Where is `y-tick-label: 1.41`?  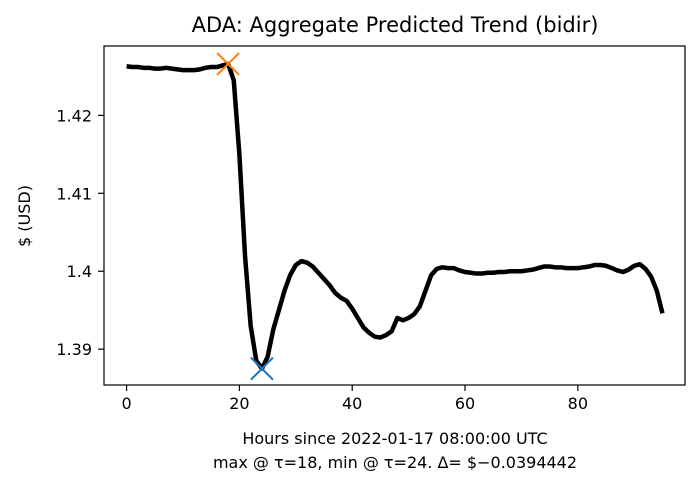 y-tick-label: 1.41 is located at coordinates (74, 193).